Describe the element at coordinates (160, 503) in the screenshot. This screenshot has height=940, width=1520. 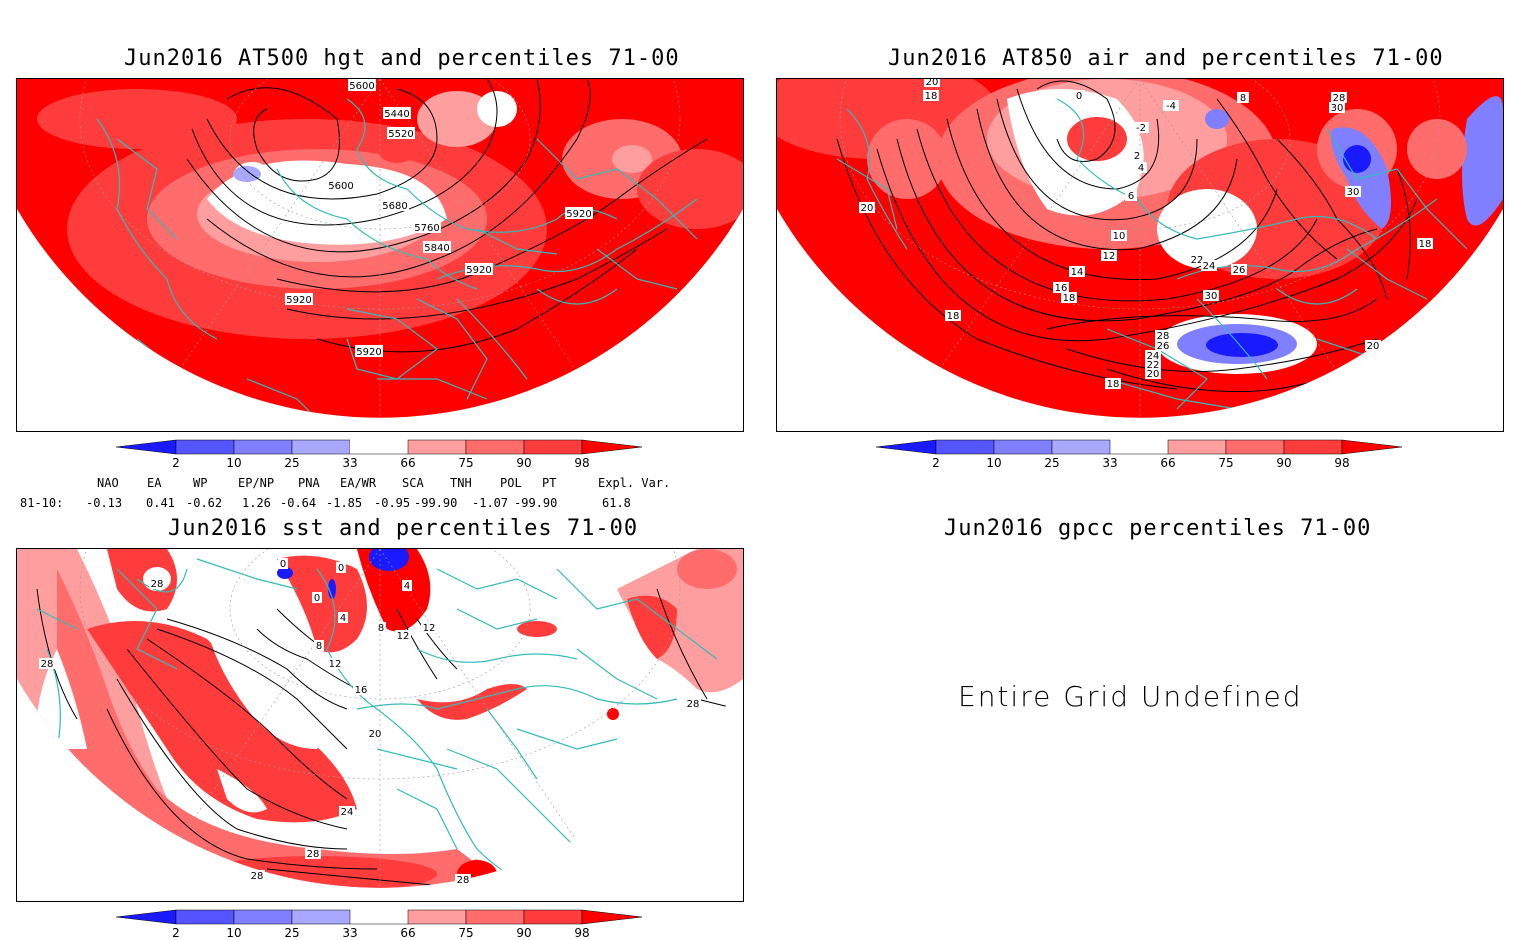
I see `index-value: 0.41` at that location.